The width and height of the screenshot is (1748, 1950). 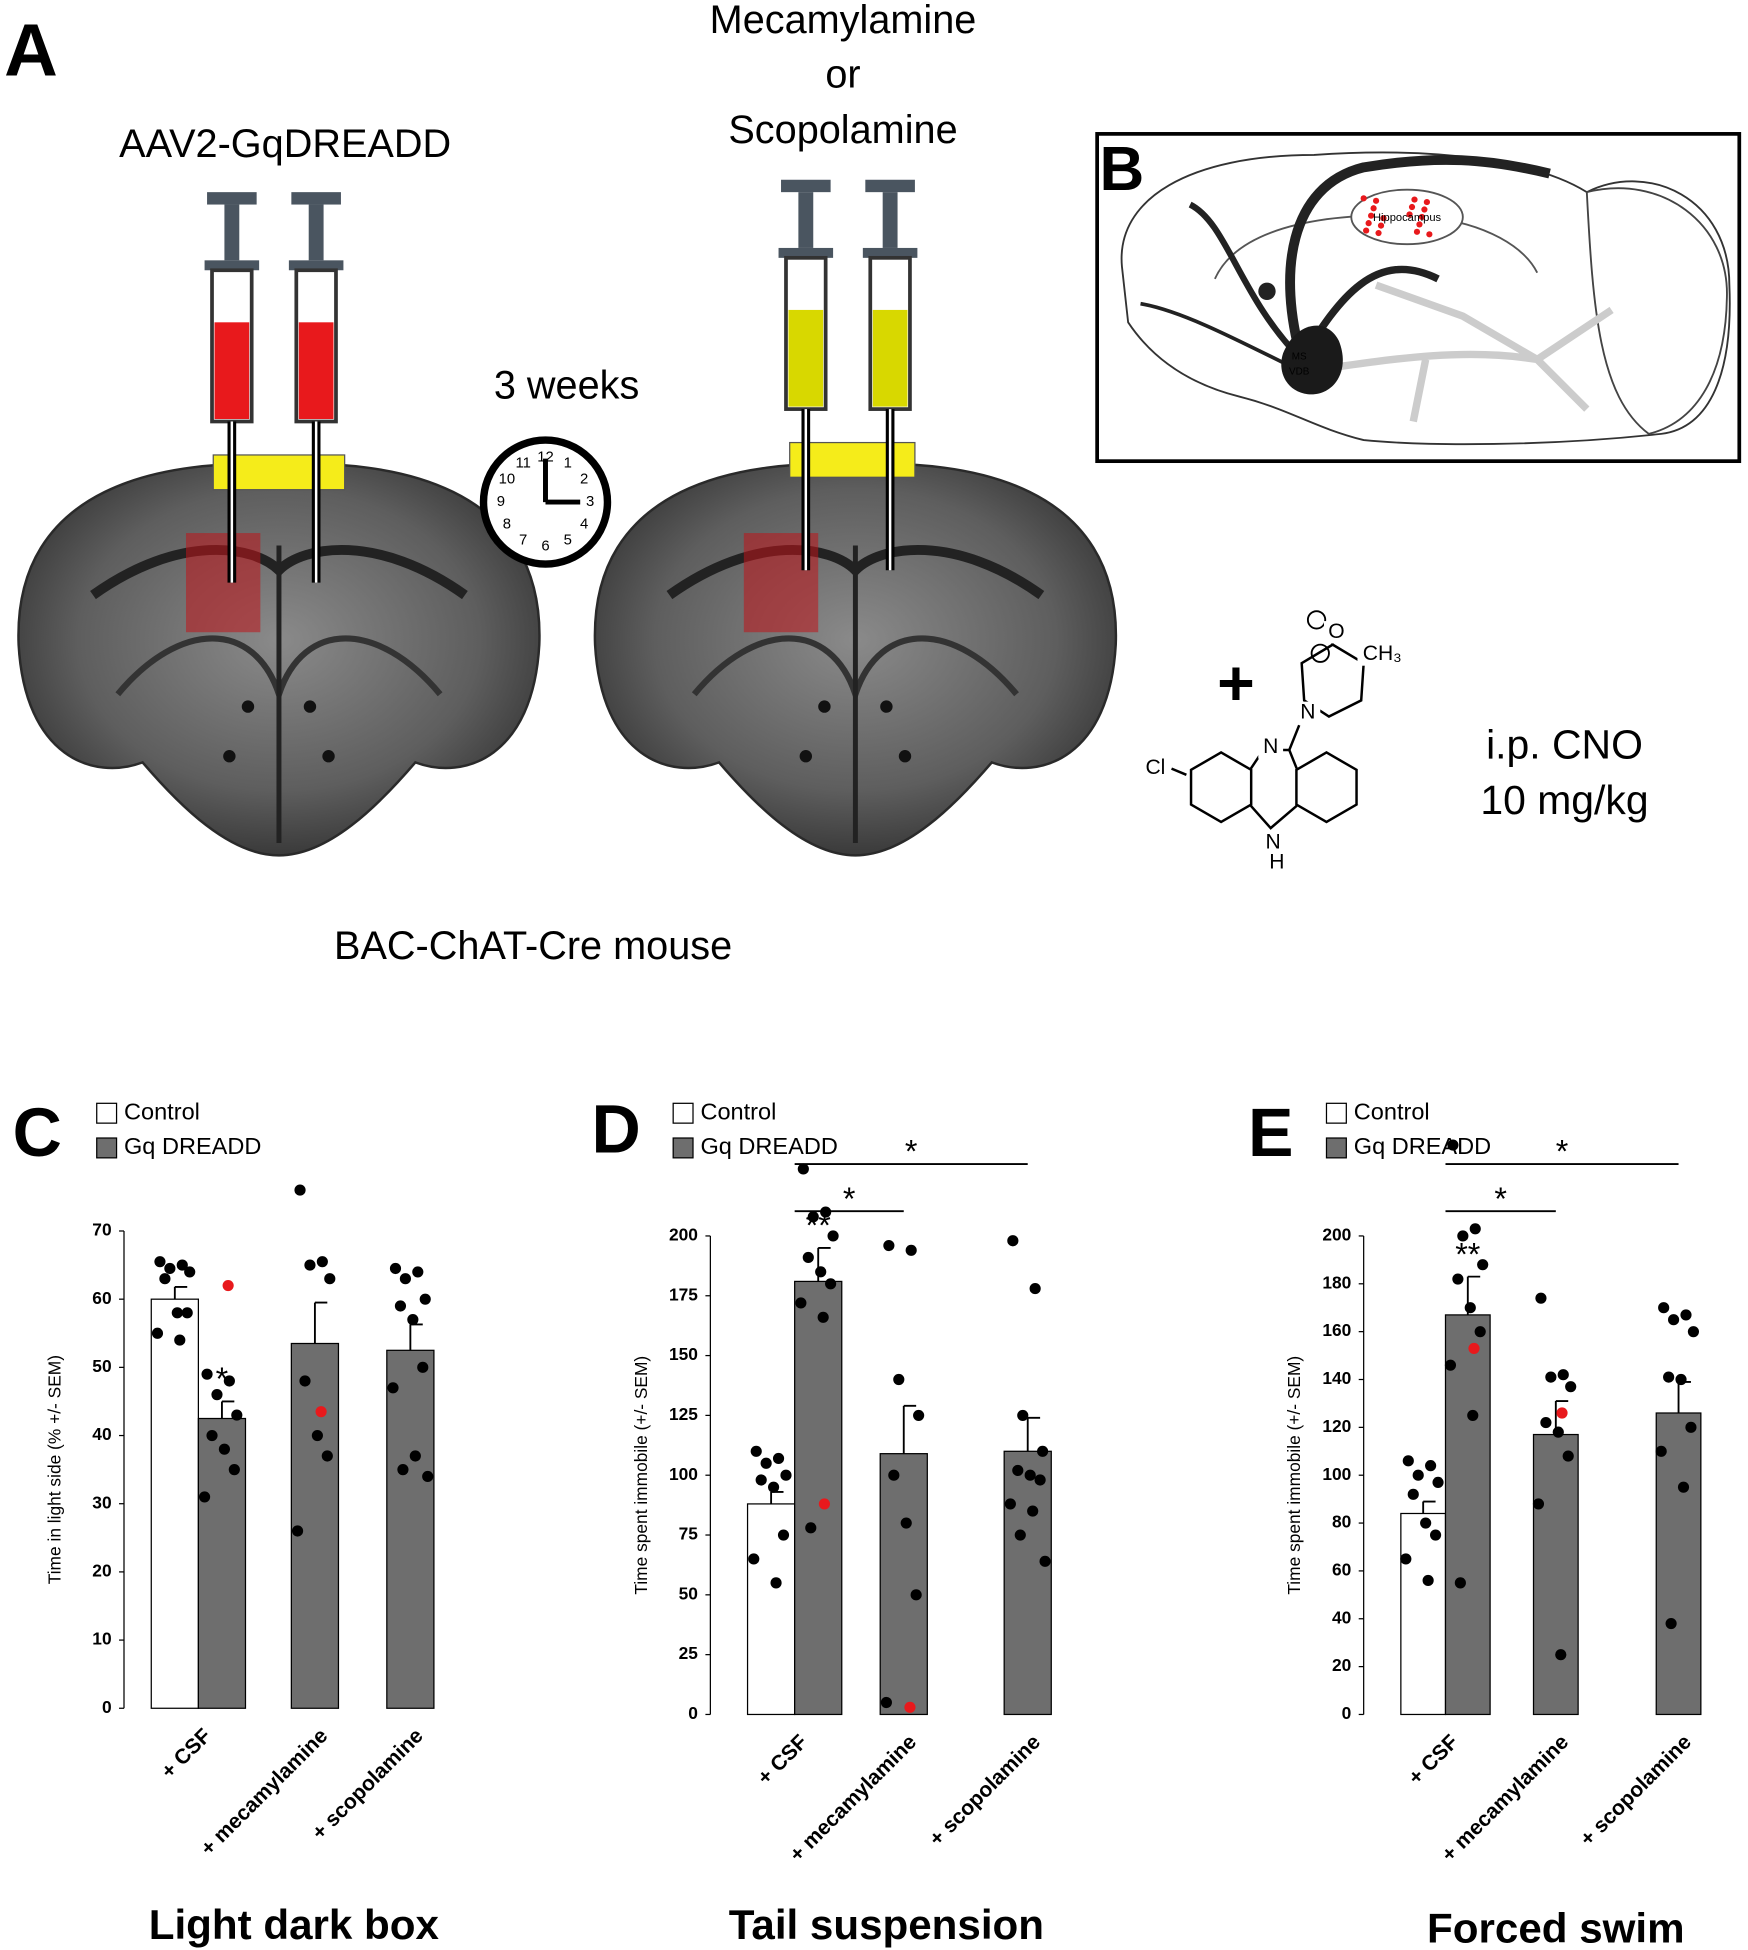 What do you see at coordinates (568, 463) in the screenshot?
I see `clock-number: 1` at bounding box center [568, 463].